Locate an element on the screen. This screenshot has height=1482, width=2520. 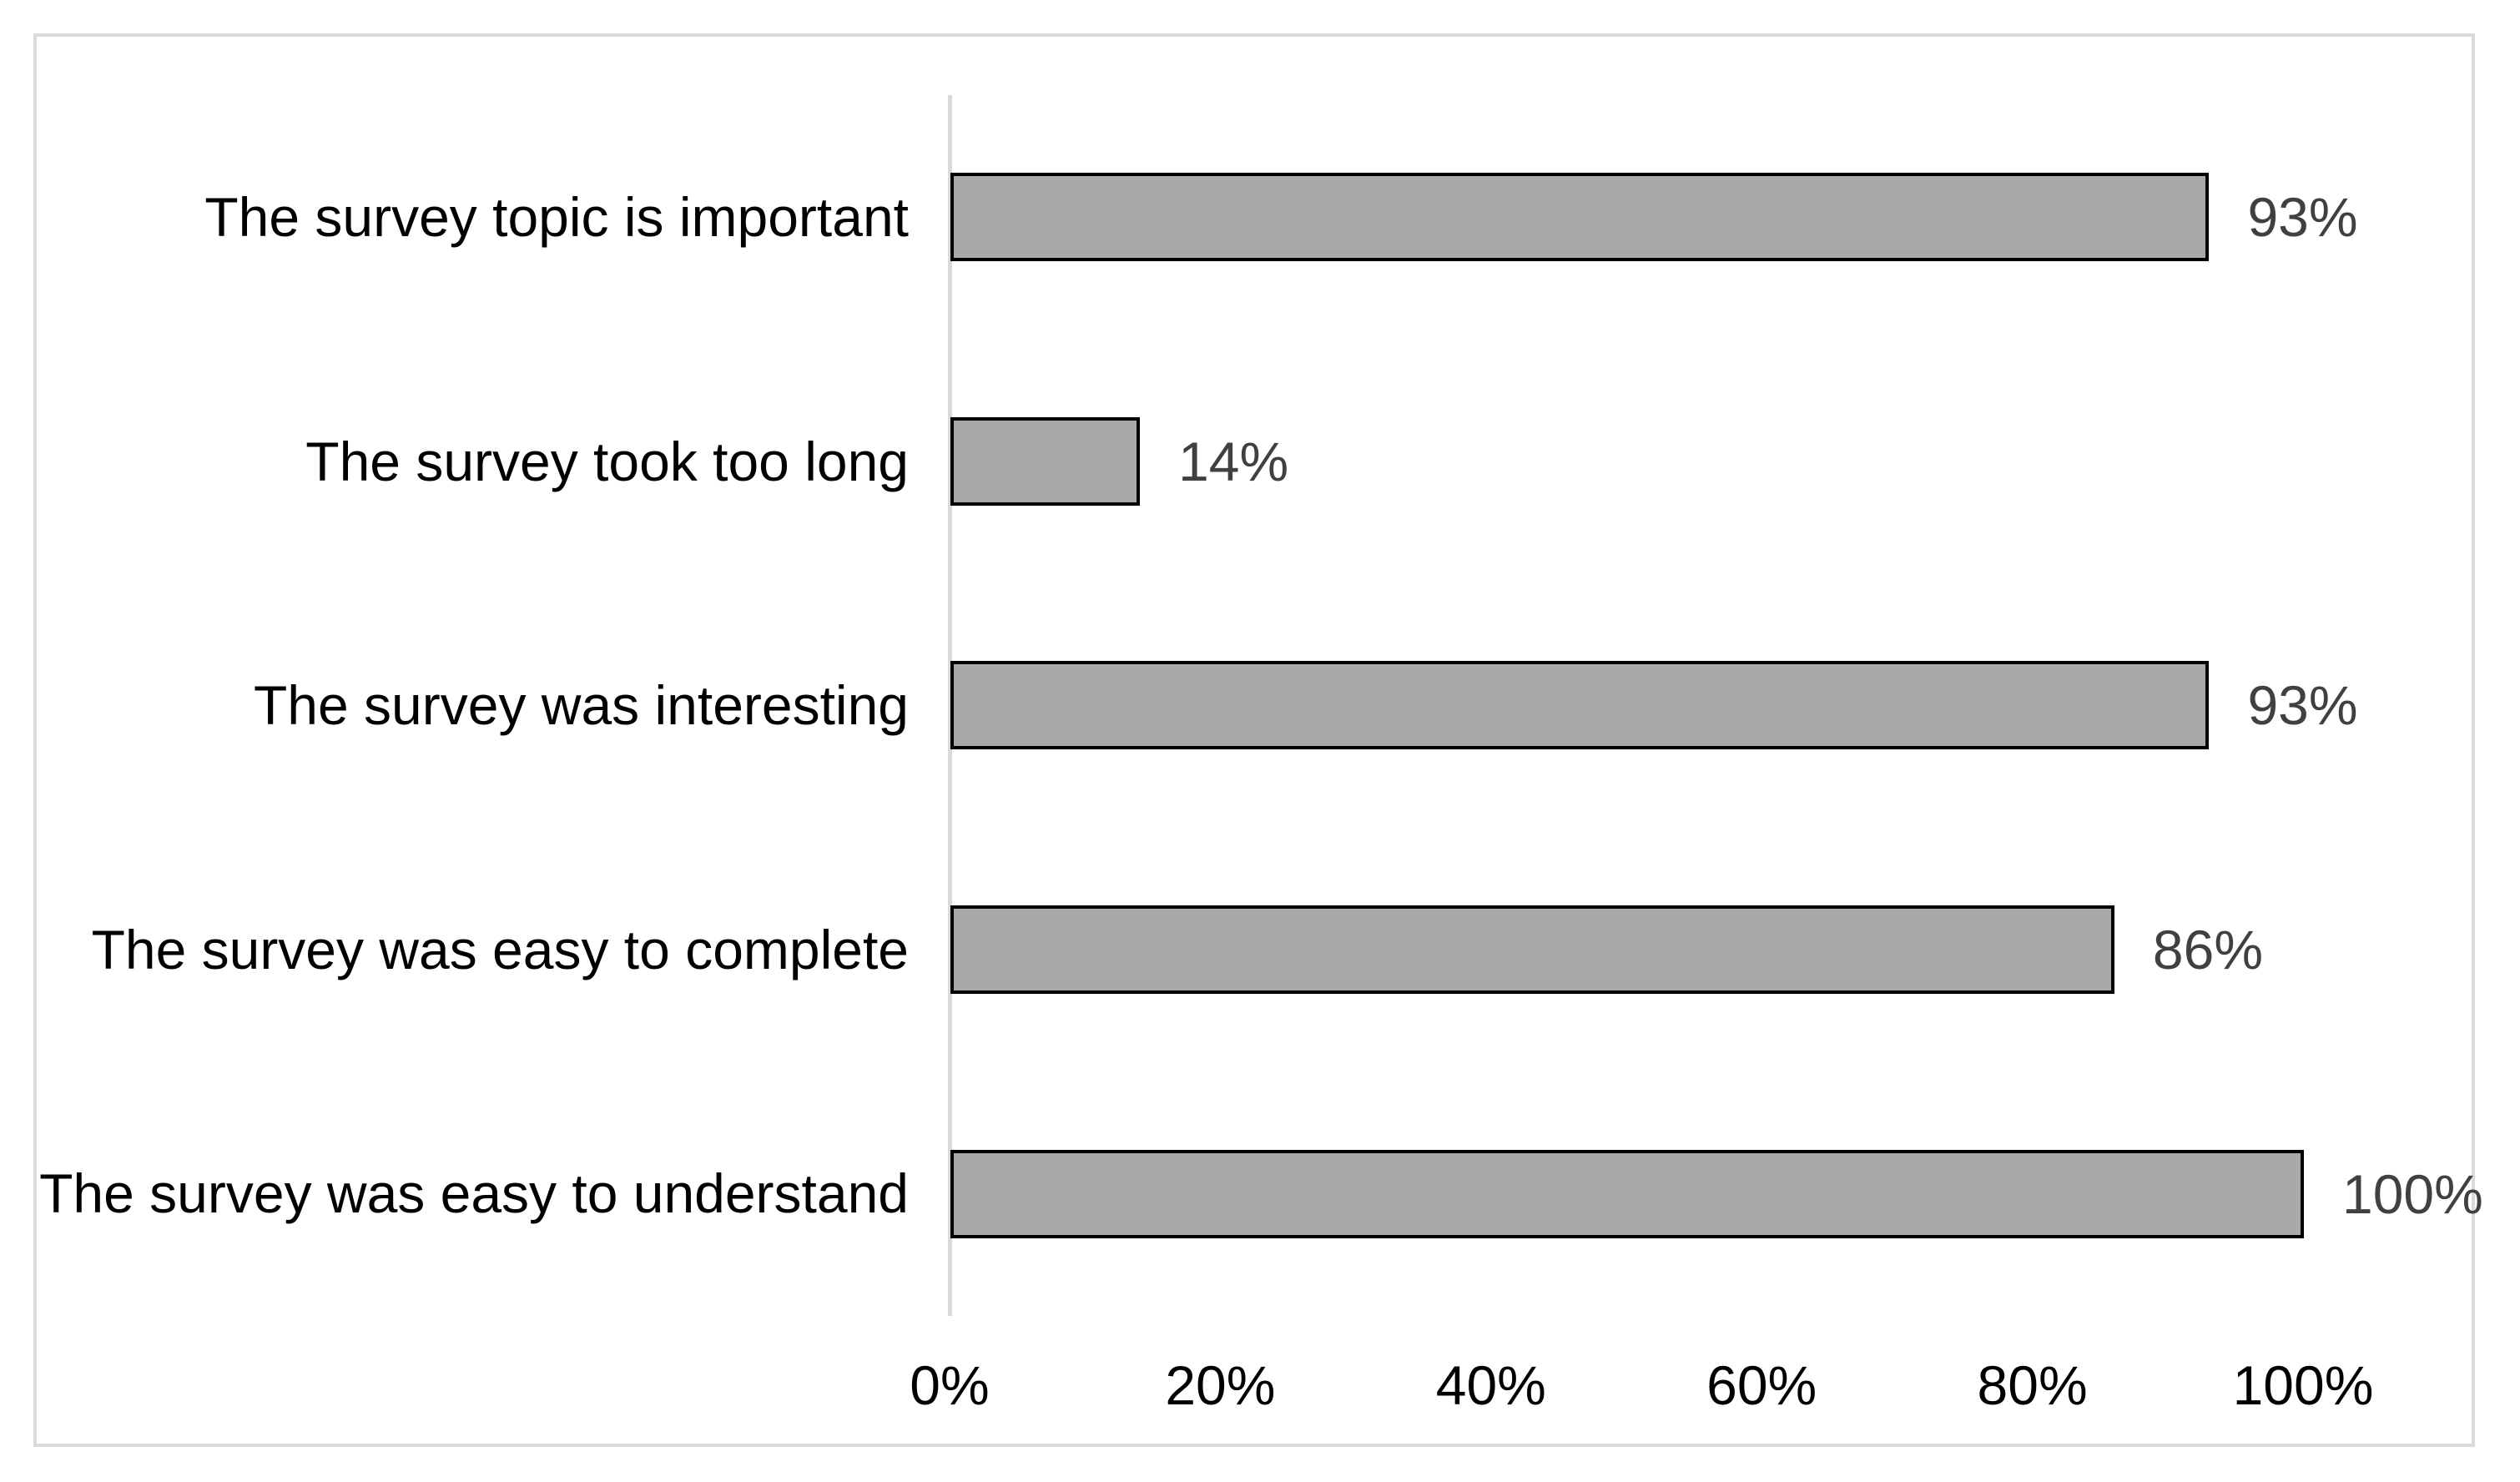
category-label: The survey was easy to complete is located at coordinates (500, 949).